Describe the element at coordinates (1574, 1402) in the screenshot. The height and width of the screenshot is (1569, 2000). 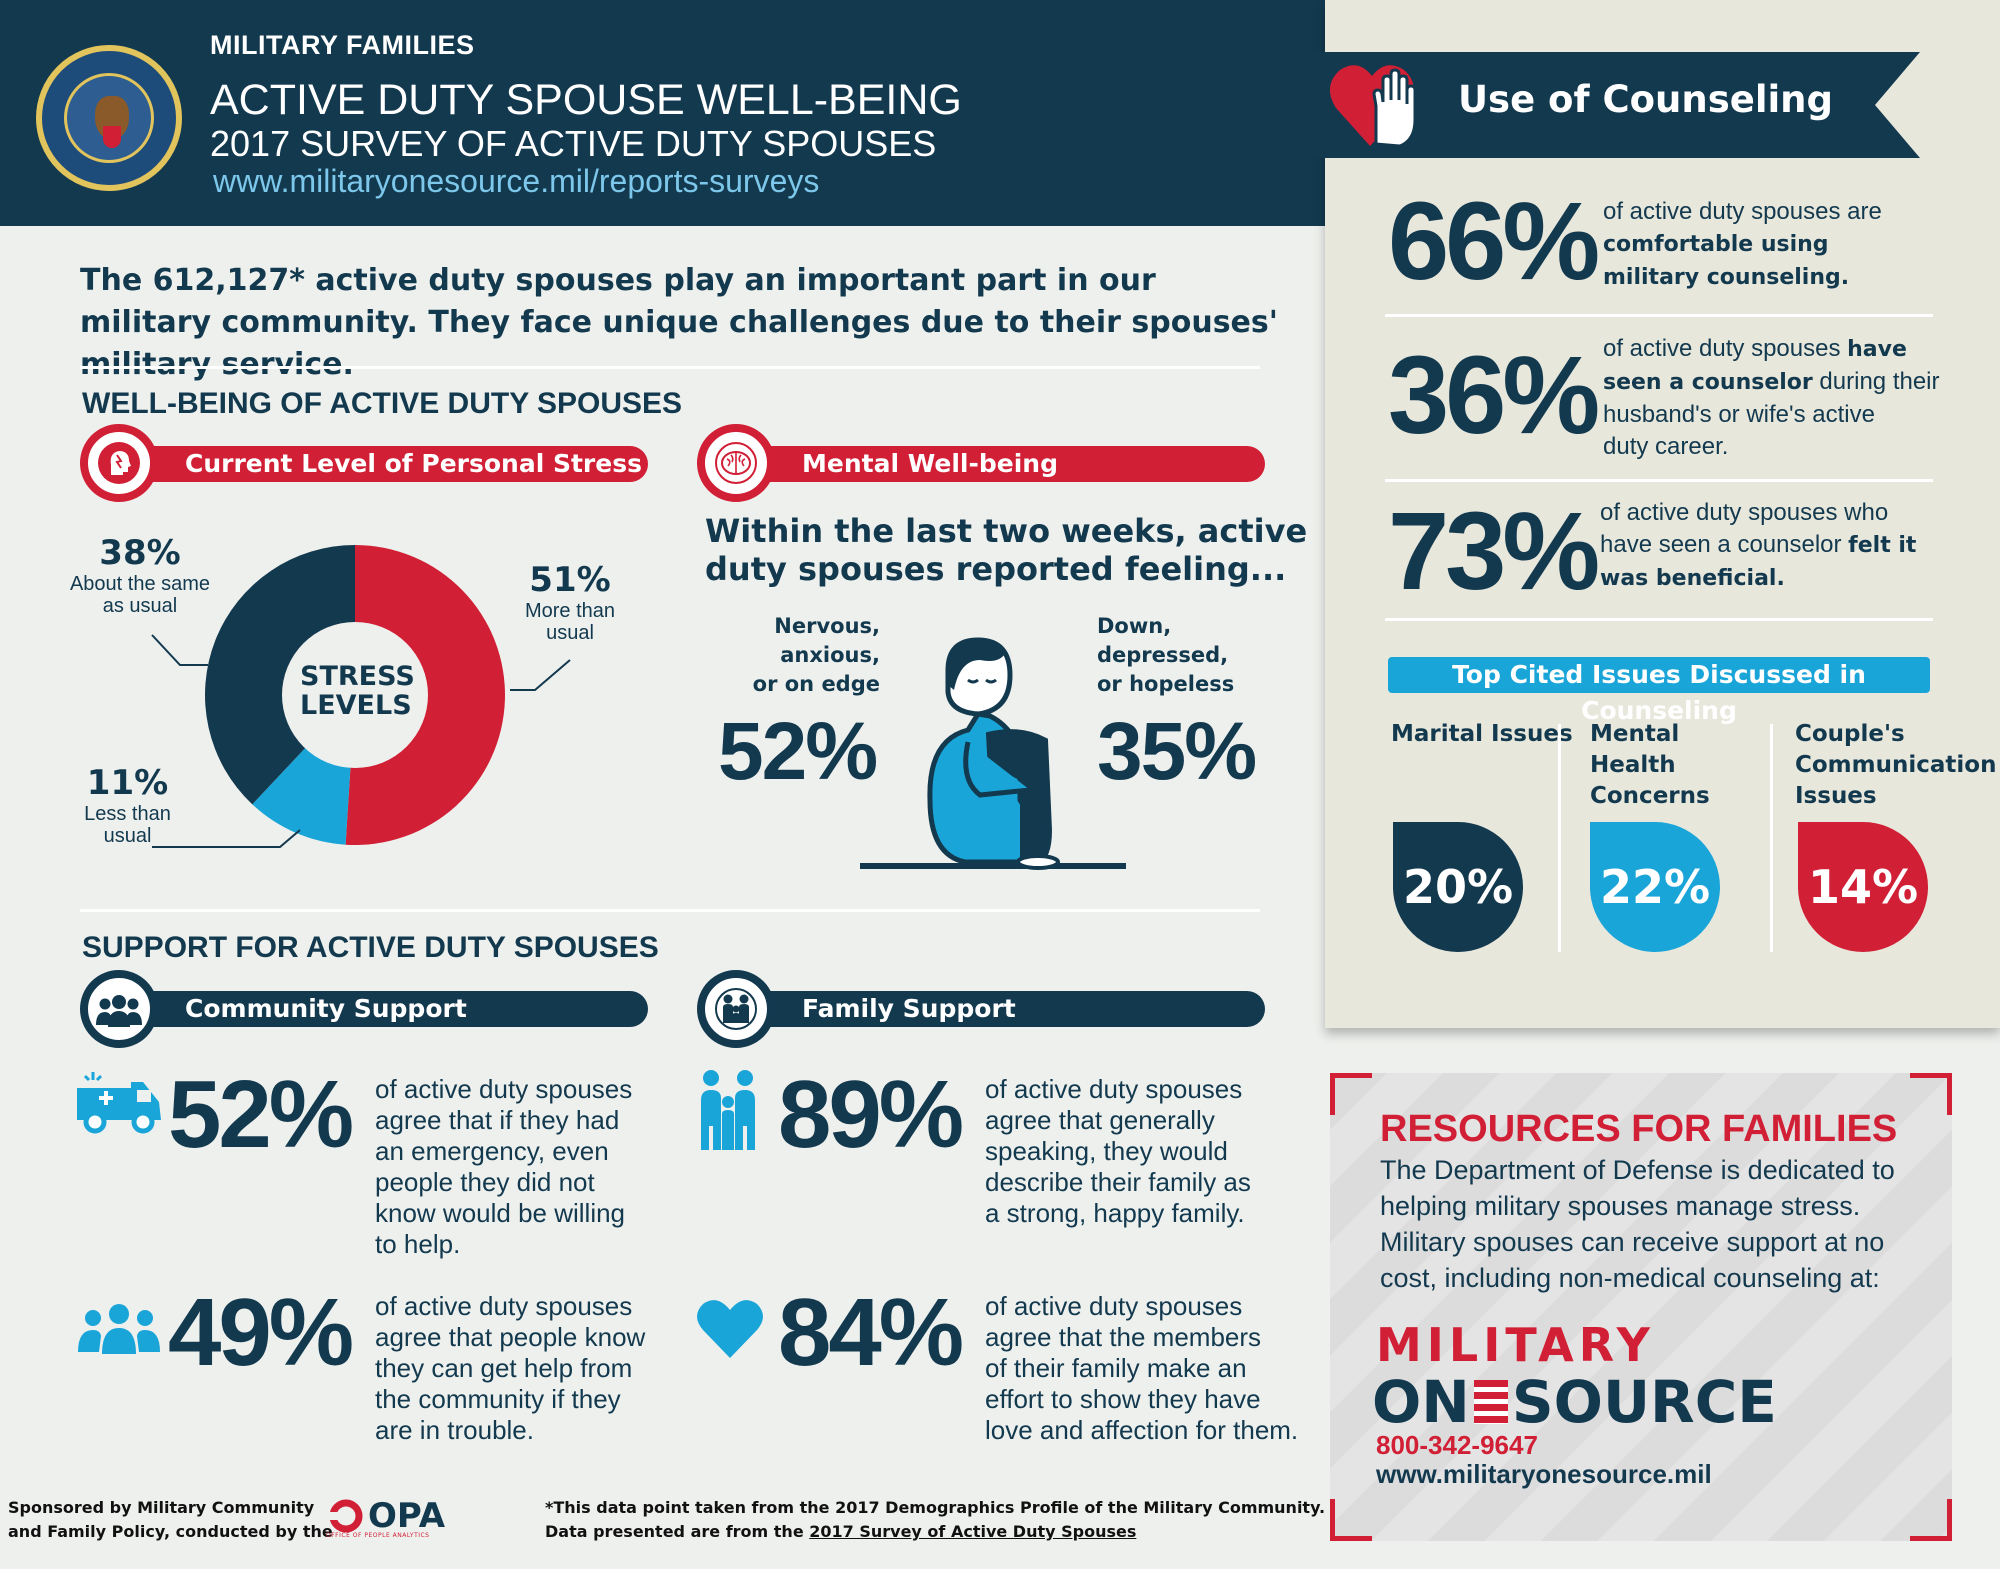
I see `military-onesource-logo: ON SOURCE` at that location.